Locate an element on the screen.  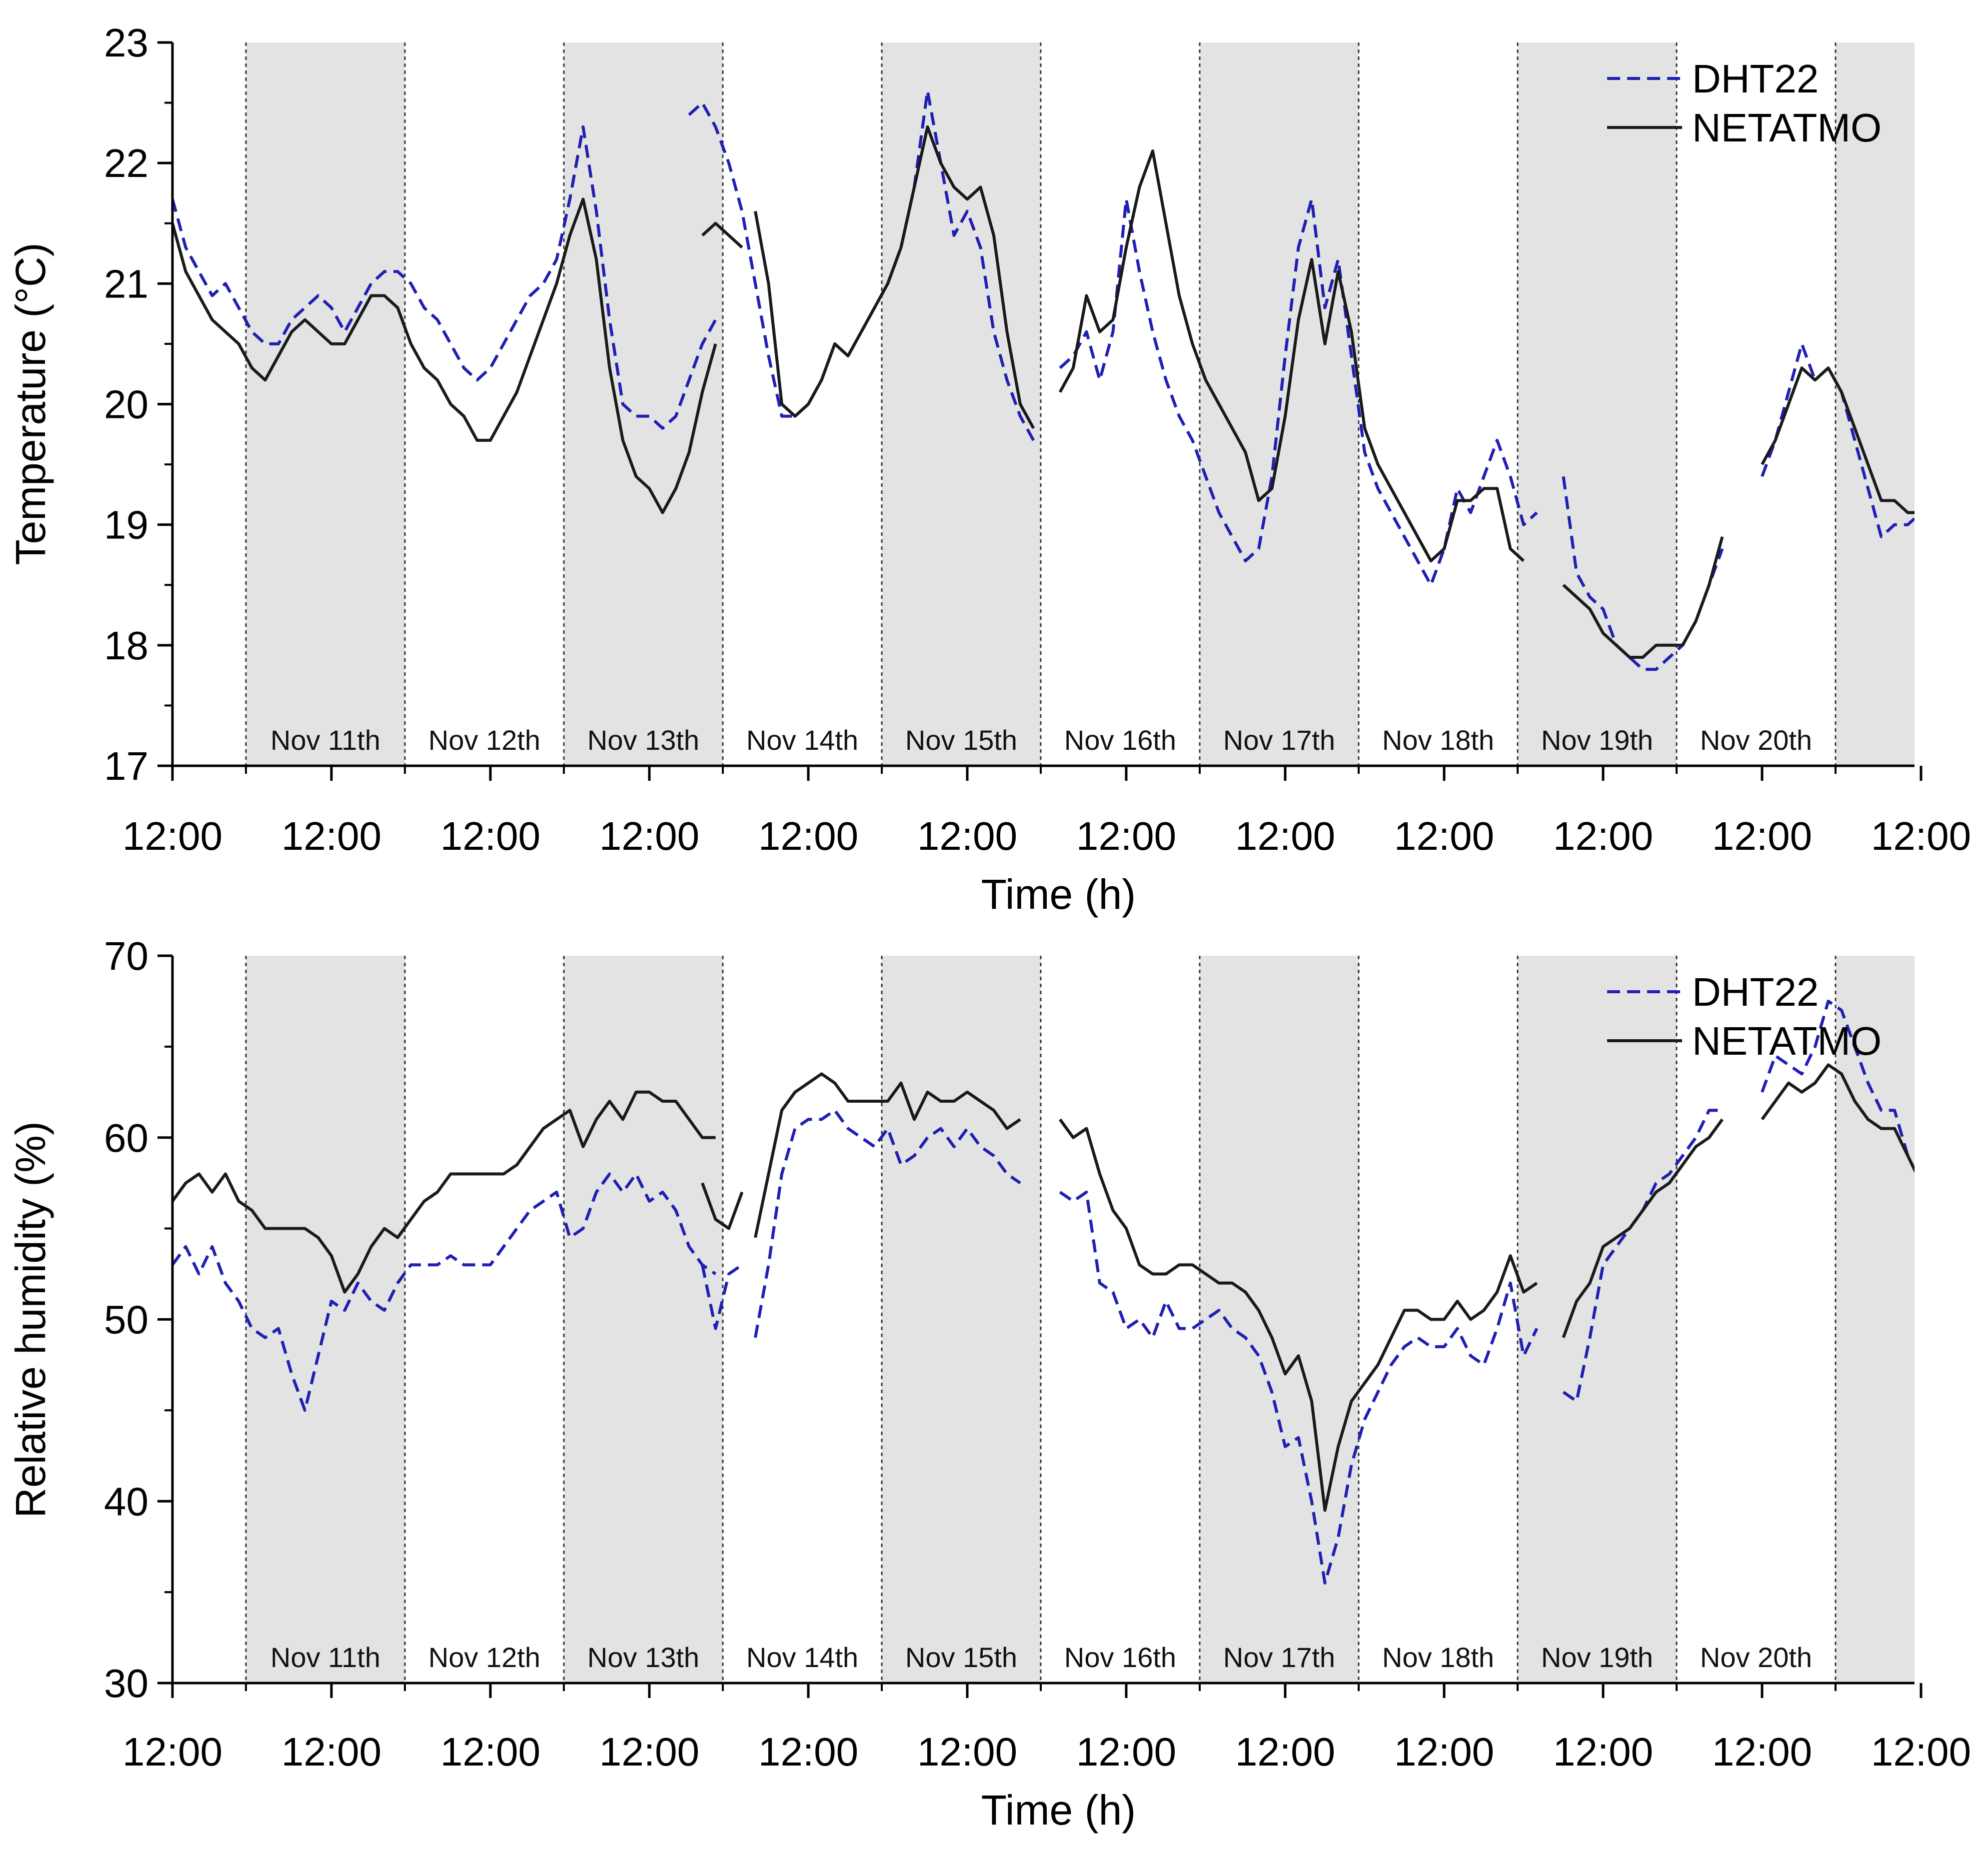
y-tick-label: 19 is located at coordinates (126, 525).